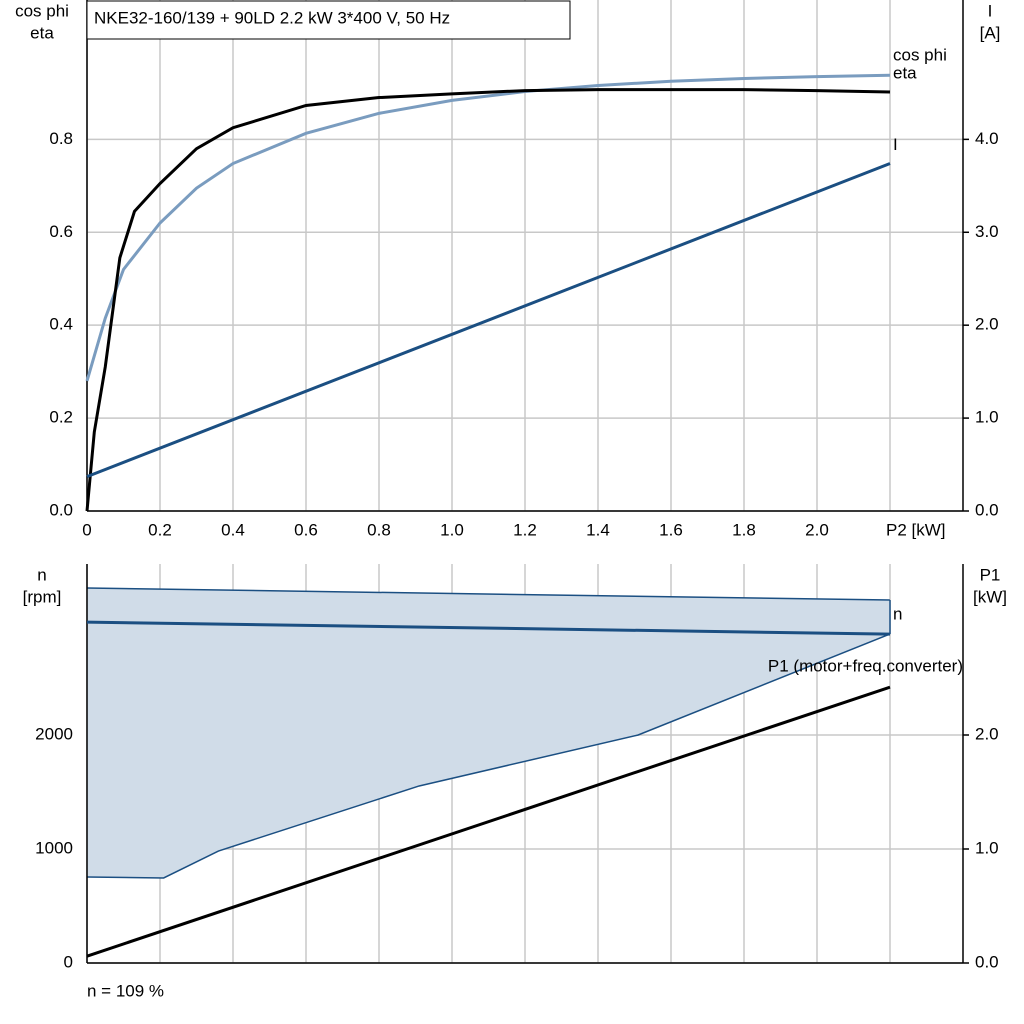  What do you see at coordinates (42, 32) in the screenshot?
I see `y-axis-label: eta` at bounding box center [42, 32].